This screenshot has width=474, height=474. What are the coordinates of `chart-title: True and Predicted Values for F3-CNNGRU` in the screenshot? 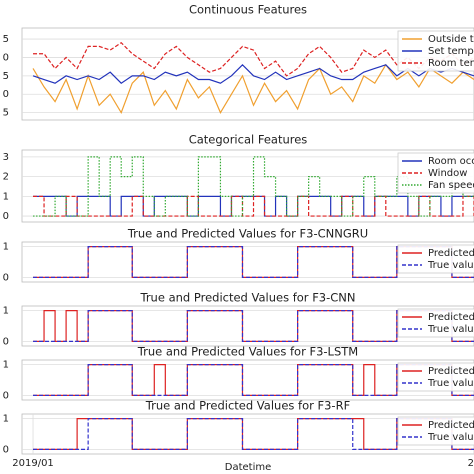 It's located at (247, 234).